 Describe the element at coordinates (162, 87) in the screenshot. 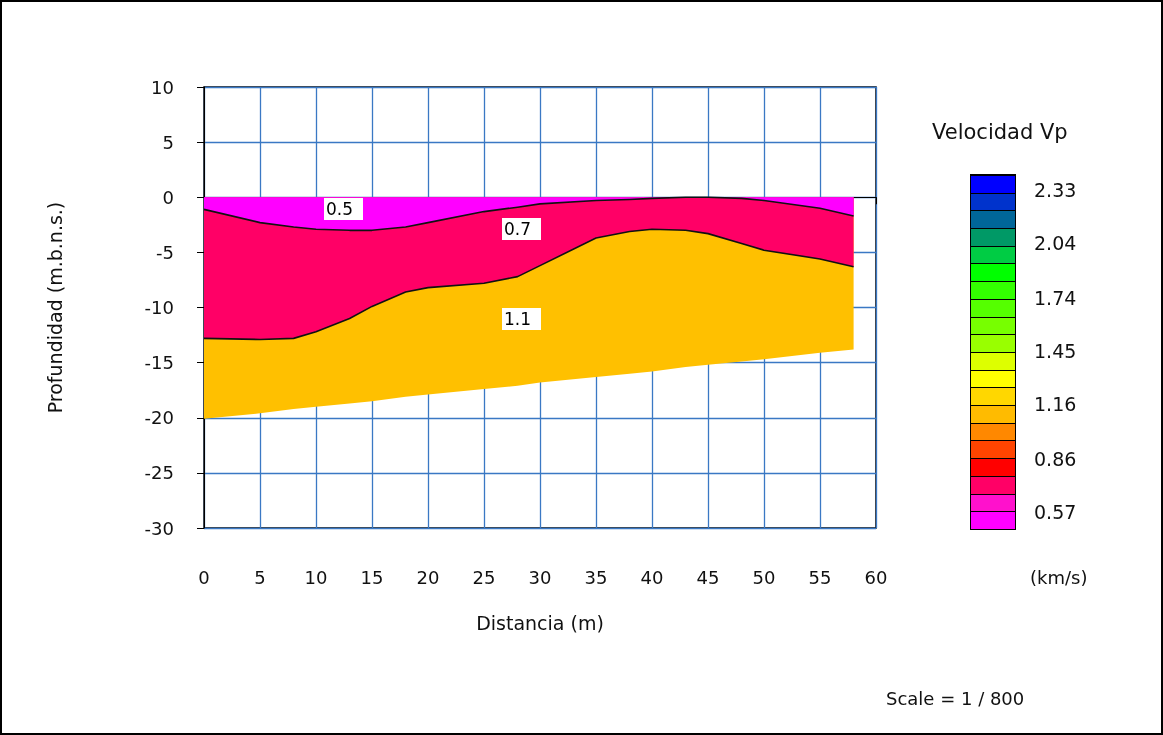

I see `y-tick-label: 10` at that location.